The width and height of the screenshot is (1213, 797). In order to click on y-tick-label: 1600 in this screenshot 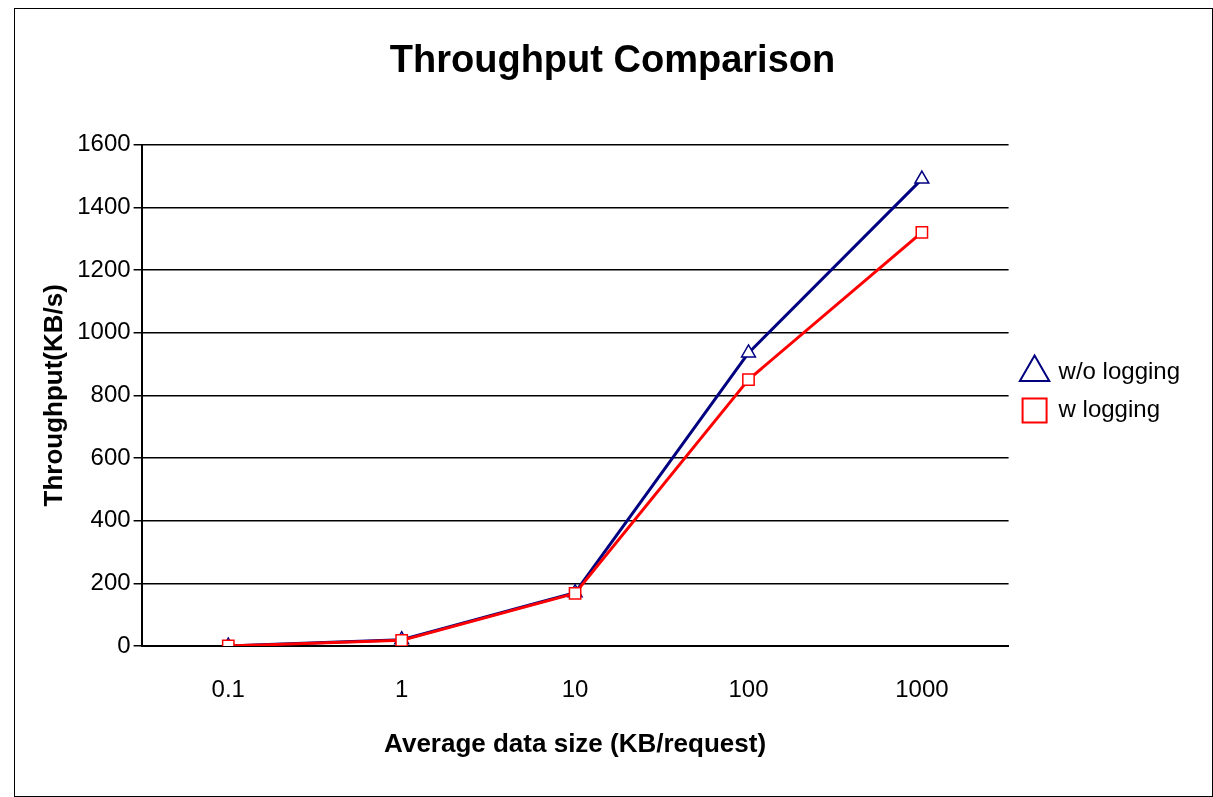, I will do `click(104, 143)`.